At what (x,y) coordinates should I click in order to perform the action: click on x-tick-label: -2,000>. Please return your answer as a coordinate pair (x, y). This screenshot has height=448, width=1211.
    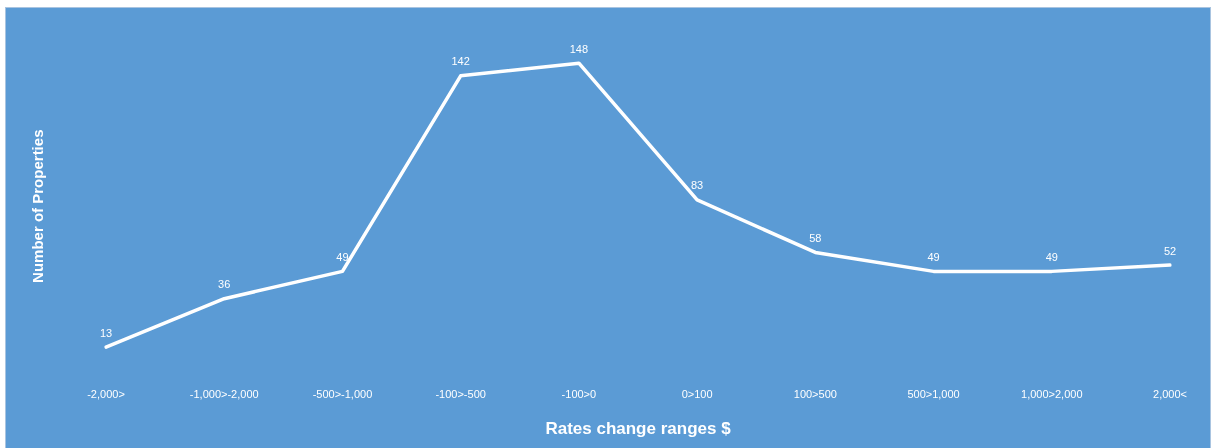
    Looking at the image, I should click on (106, 394).